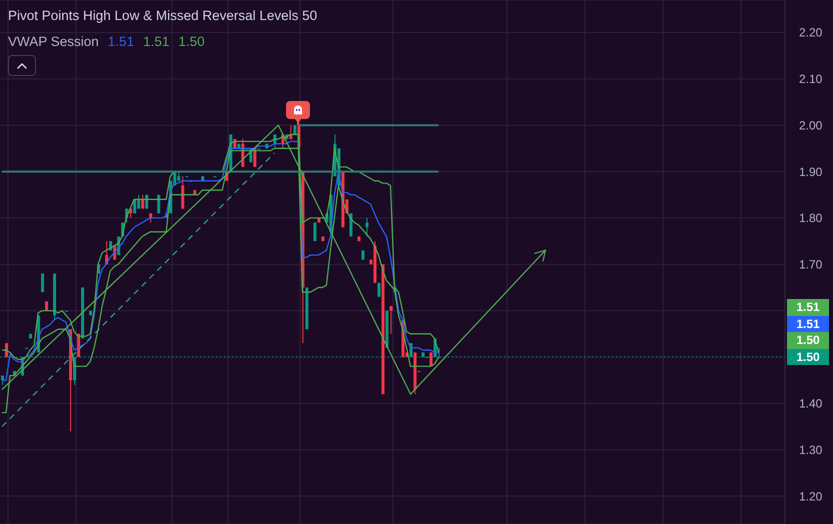 This screenshot has width=833, height=524. What do you see at coordinates (53, 41) in the screenshot?
I see `text: VWAP Session` at bounding box center [53, 41].